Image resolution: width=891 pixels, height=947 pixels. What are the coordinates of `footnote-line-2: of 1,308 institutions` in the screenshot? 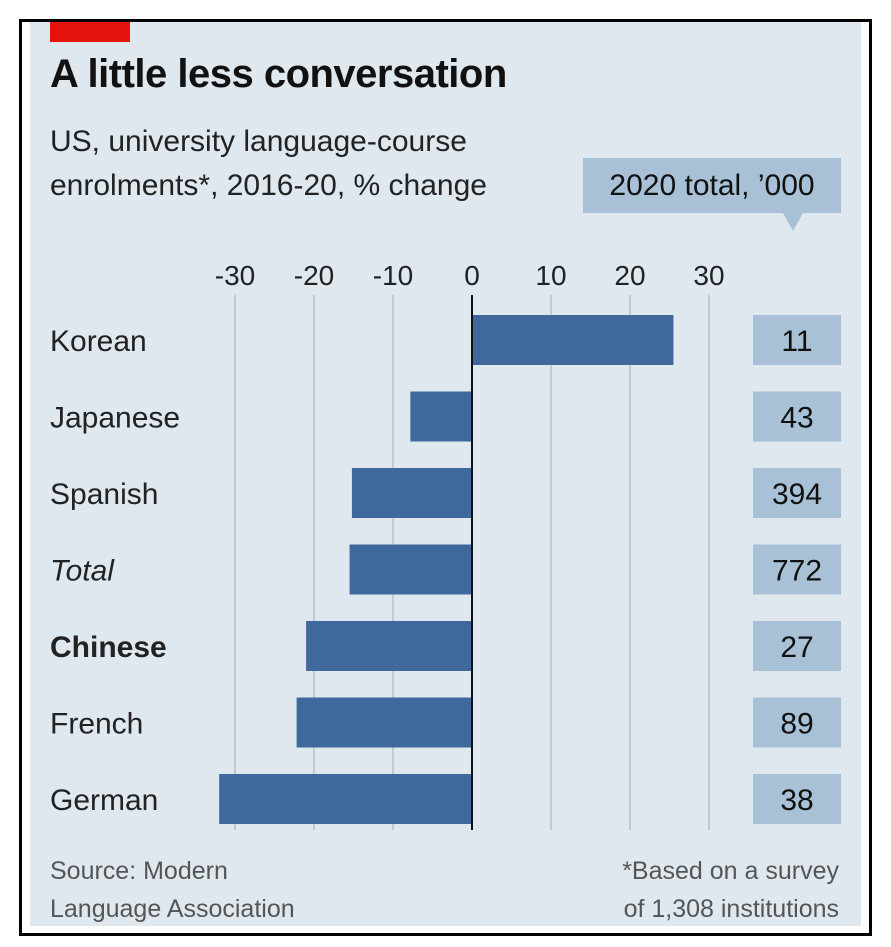 It's located at (731, 909).